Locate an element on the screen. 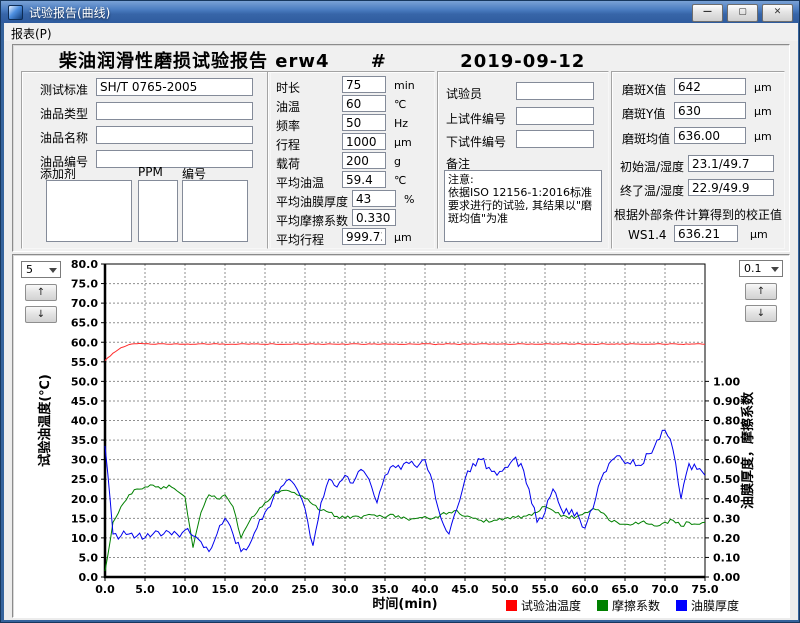  title-bar: 试验报告(曲线) — ▢ ✕ is located at coordinates (400, 12).